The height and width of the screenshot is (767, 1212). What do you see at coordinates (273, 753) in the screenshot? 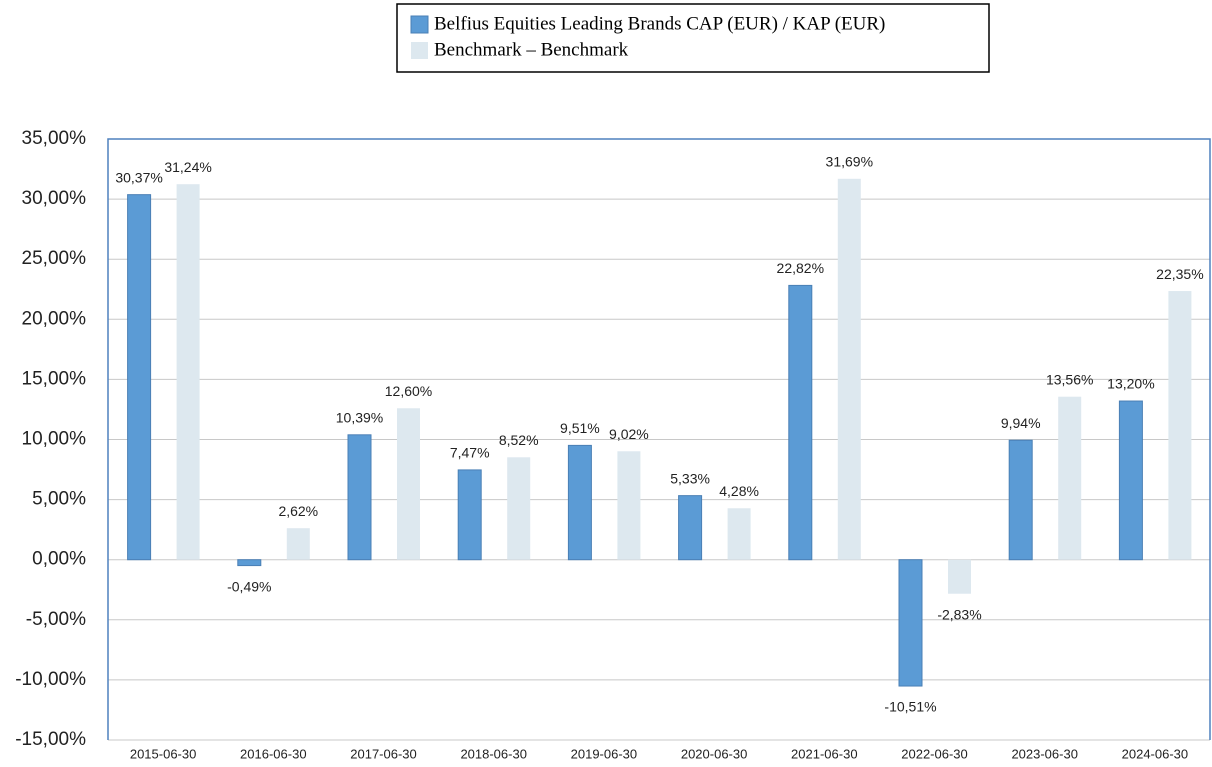
I see `x-tick-label: 2016-06-30` at bounding box center [273, 753].